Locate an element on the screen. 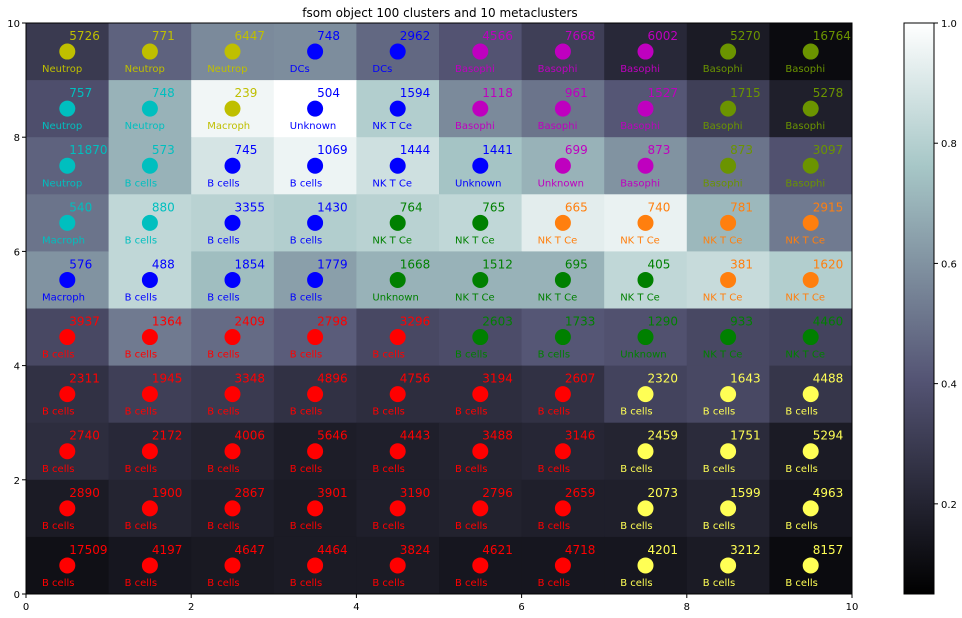 The width and height of the screenshot is (962, 618). cluster-count: 11870 is located at coordinates (88, 150).